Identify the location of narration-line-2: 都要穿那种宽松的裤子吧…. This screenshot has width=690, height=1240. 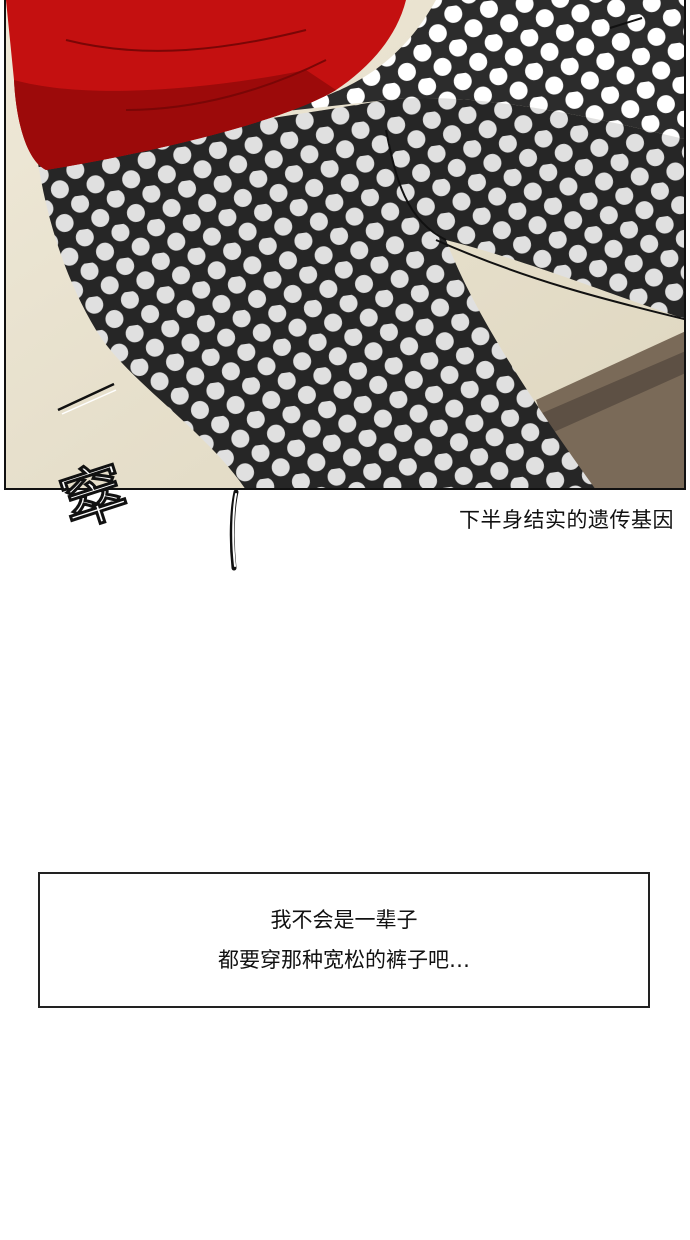
(344, 960).